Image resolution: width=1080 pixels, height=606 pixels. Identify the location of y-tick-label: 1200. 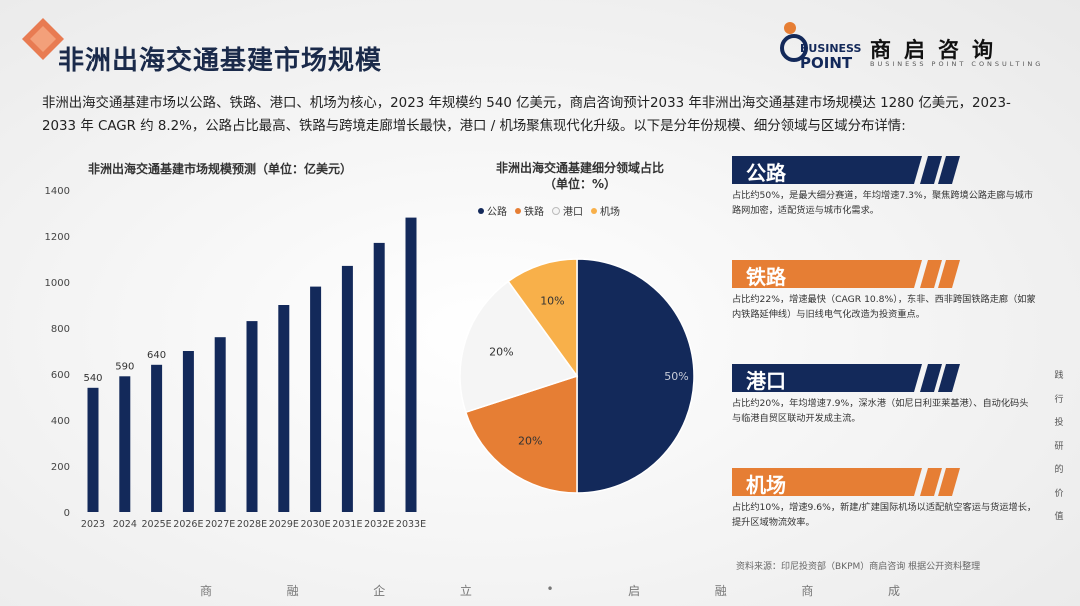
(57, 237).